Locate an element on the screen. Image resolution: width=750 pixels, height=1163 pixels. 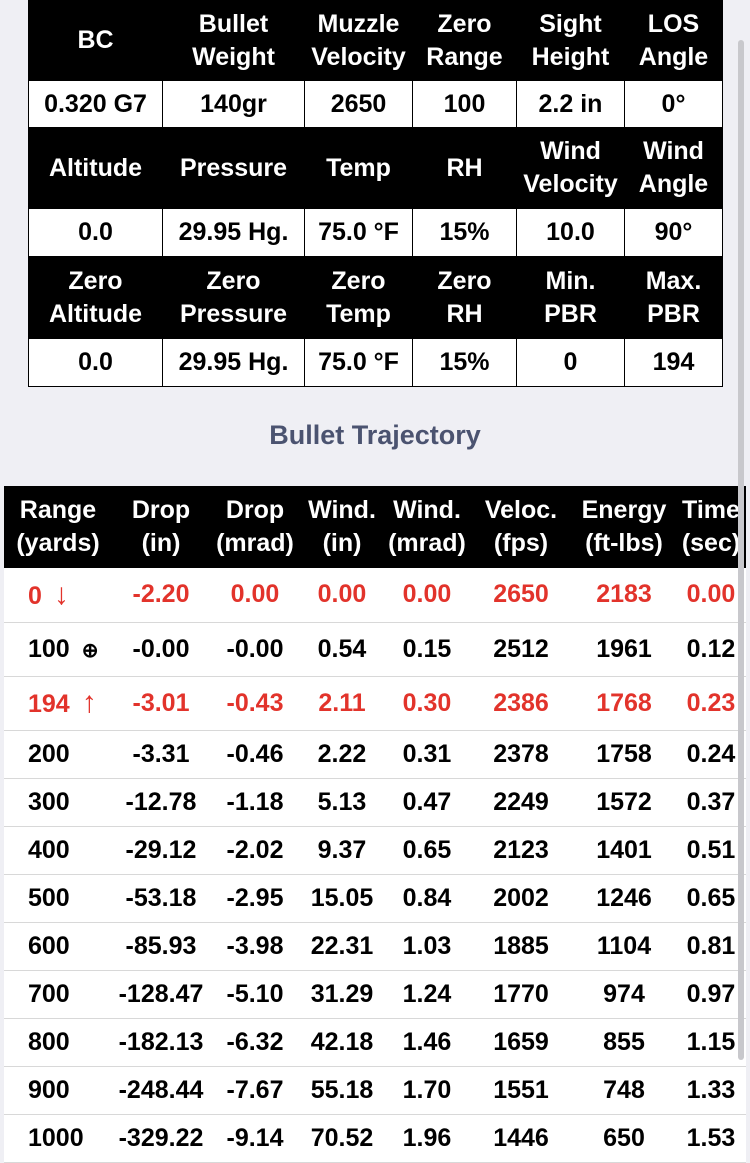
cell-text: 1659 is located at coordinates (521, 1041).